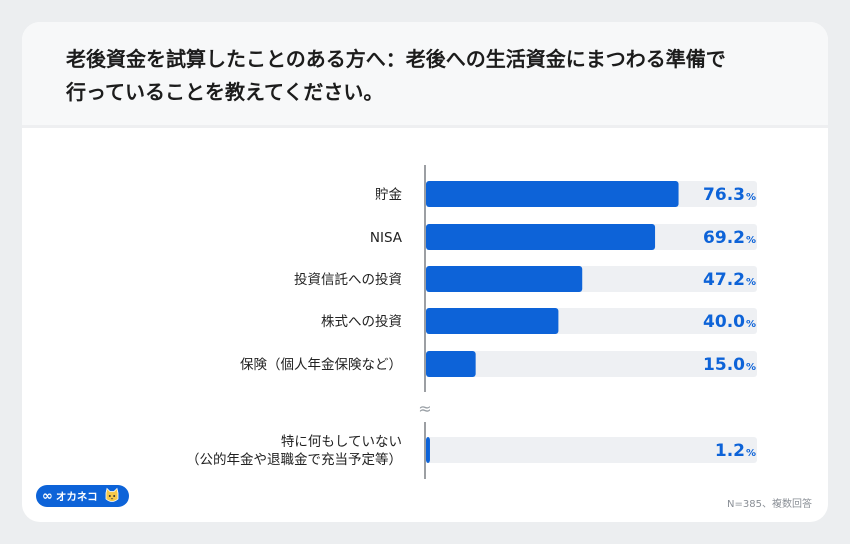 Image resolution: width=850 pixels, height=544 pixels. What do you see at coordinates (76, 496) in the screenshot?
I see `brand-name: オカネコ` at bounding box center [76, 496].